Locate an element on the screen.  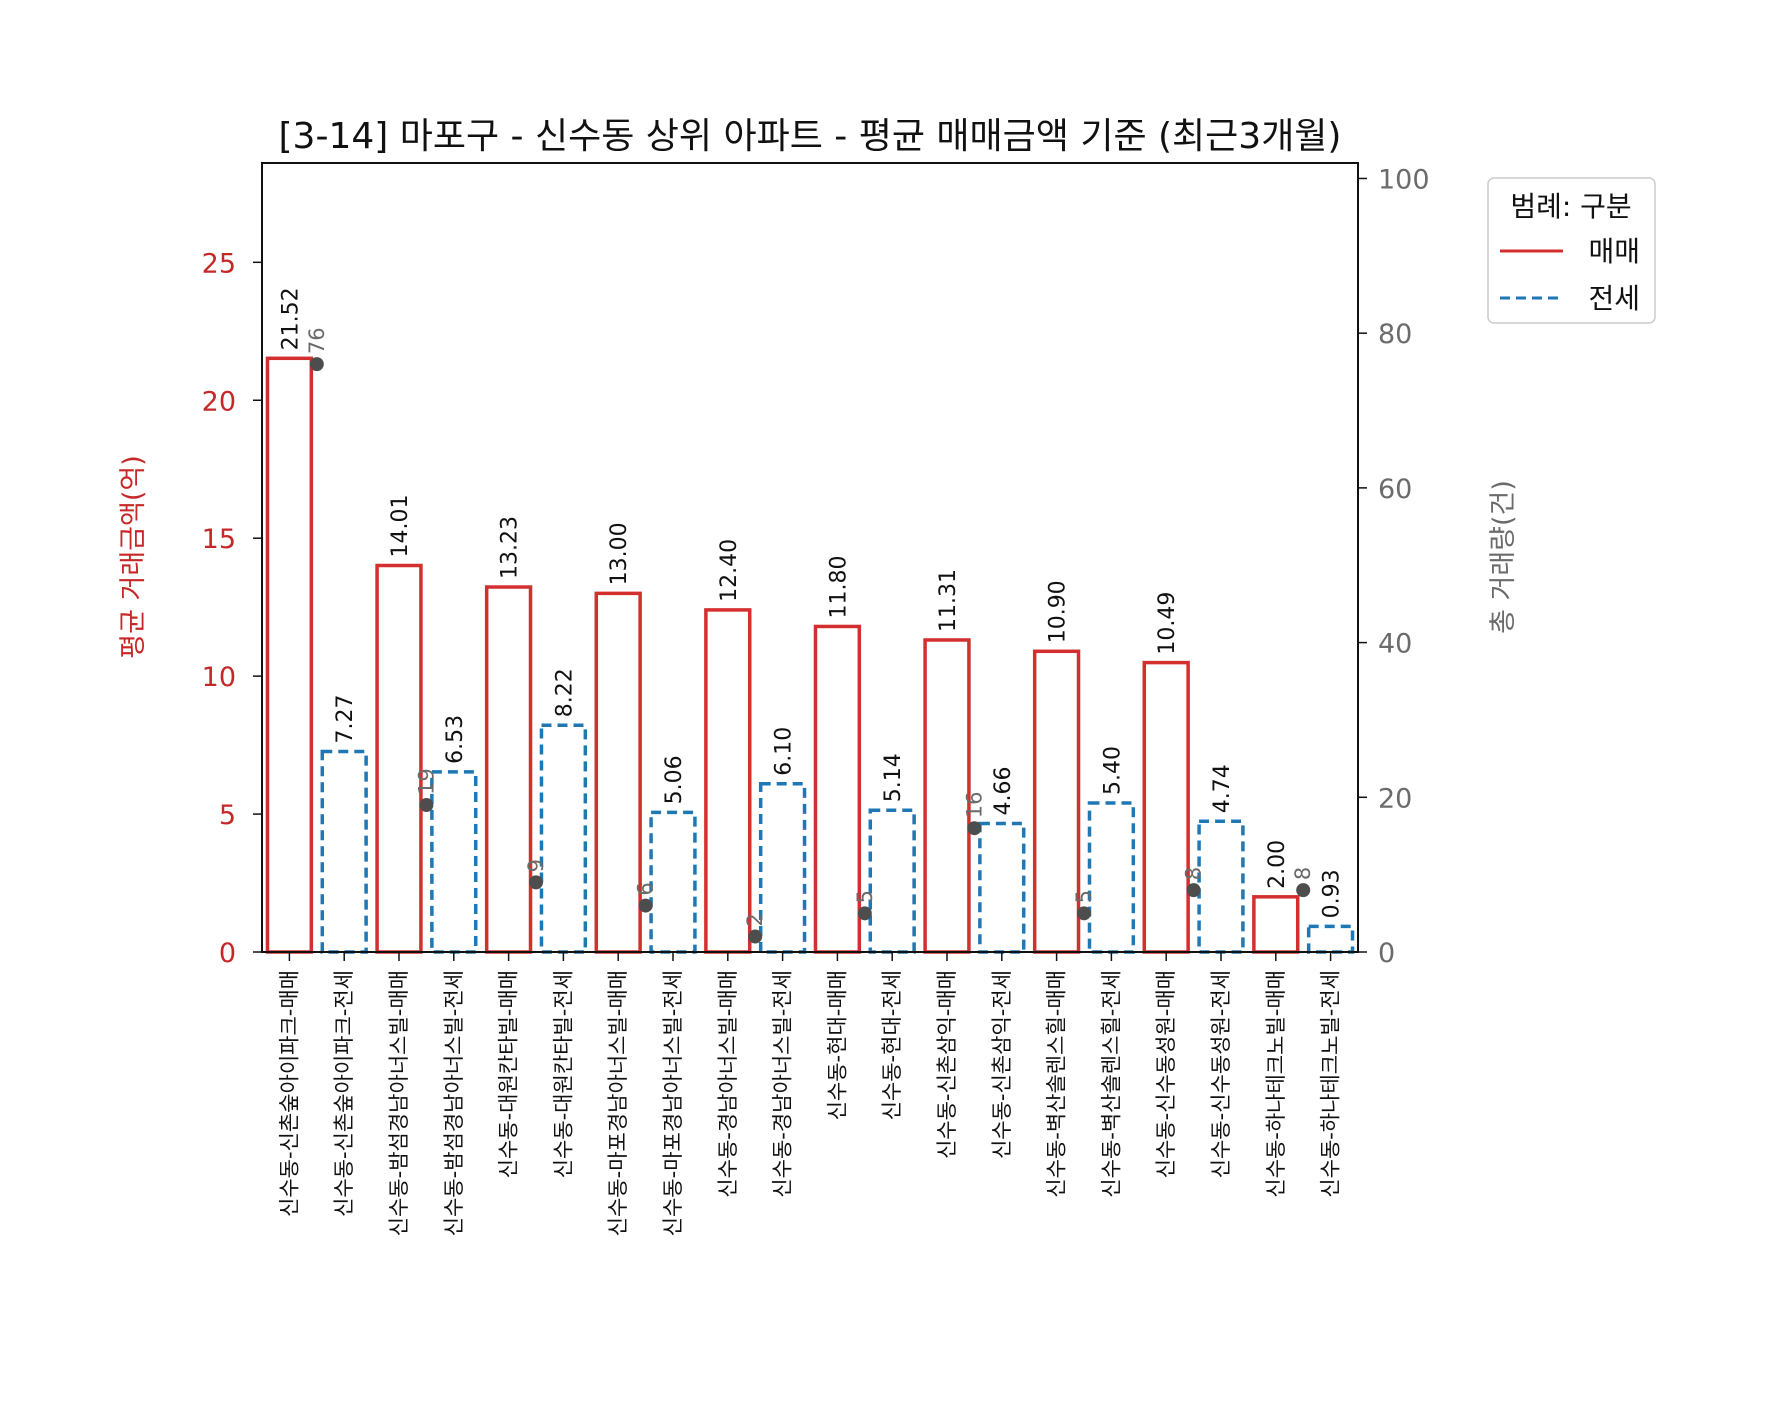
legend-label-jeonse: 전세 is located at coordinates (1614, 298).